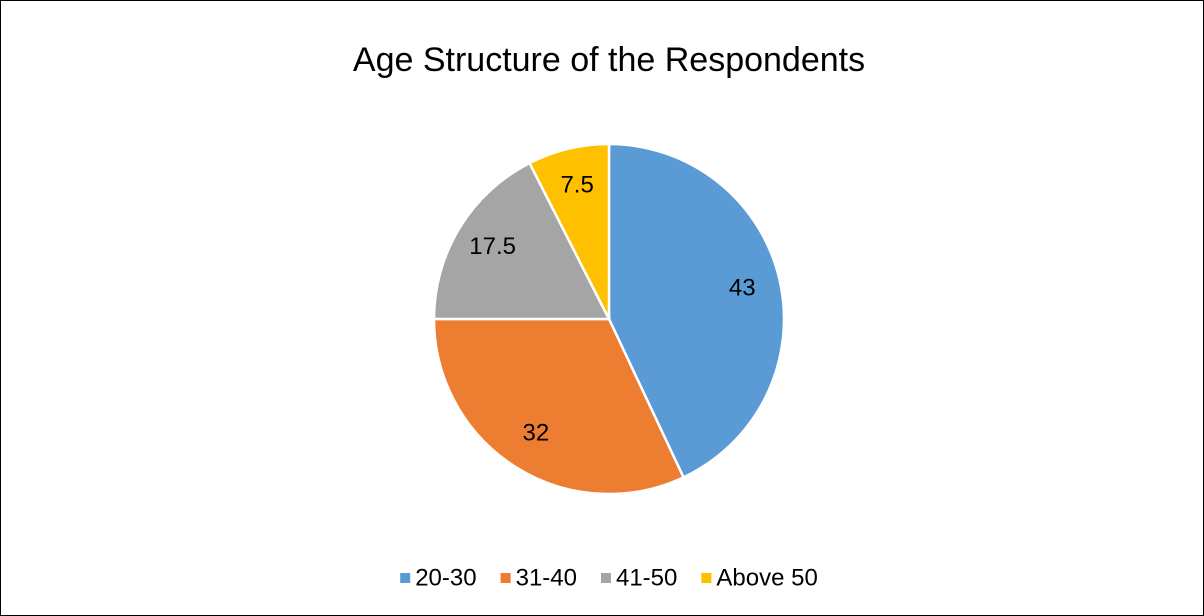 The width and height of the screenshot is (1204, 616). What do you see at coordinates (536, 433) in the screenshot?
I see `data-label: 32` at bounding box center [536, 433].